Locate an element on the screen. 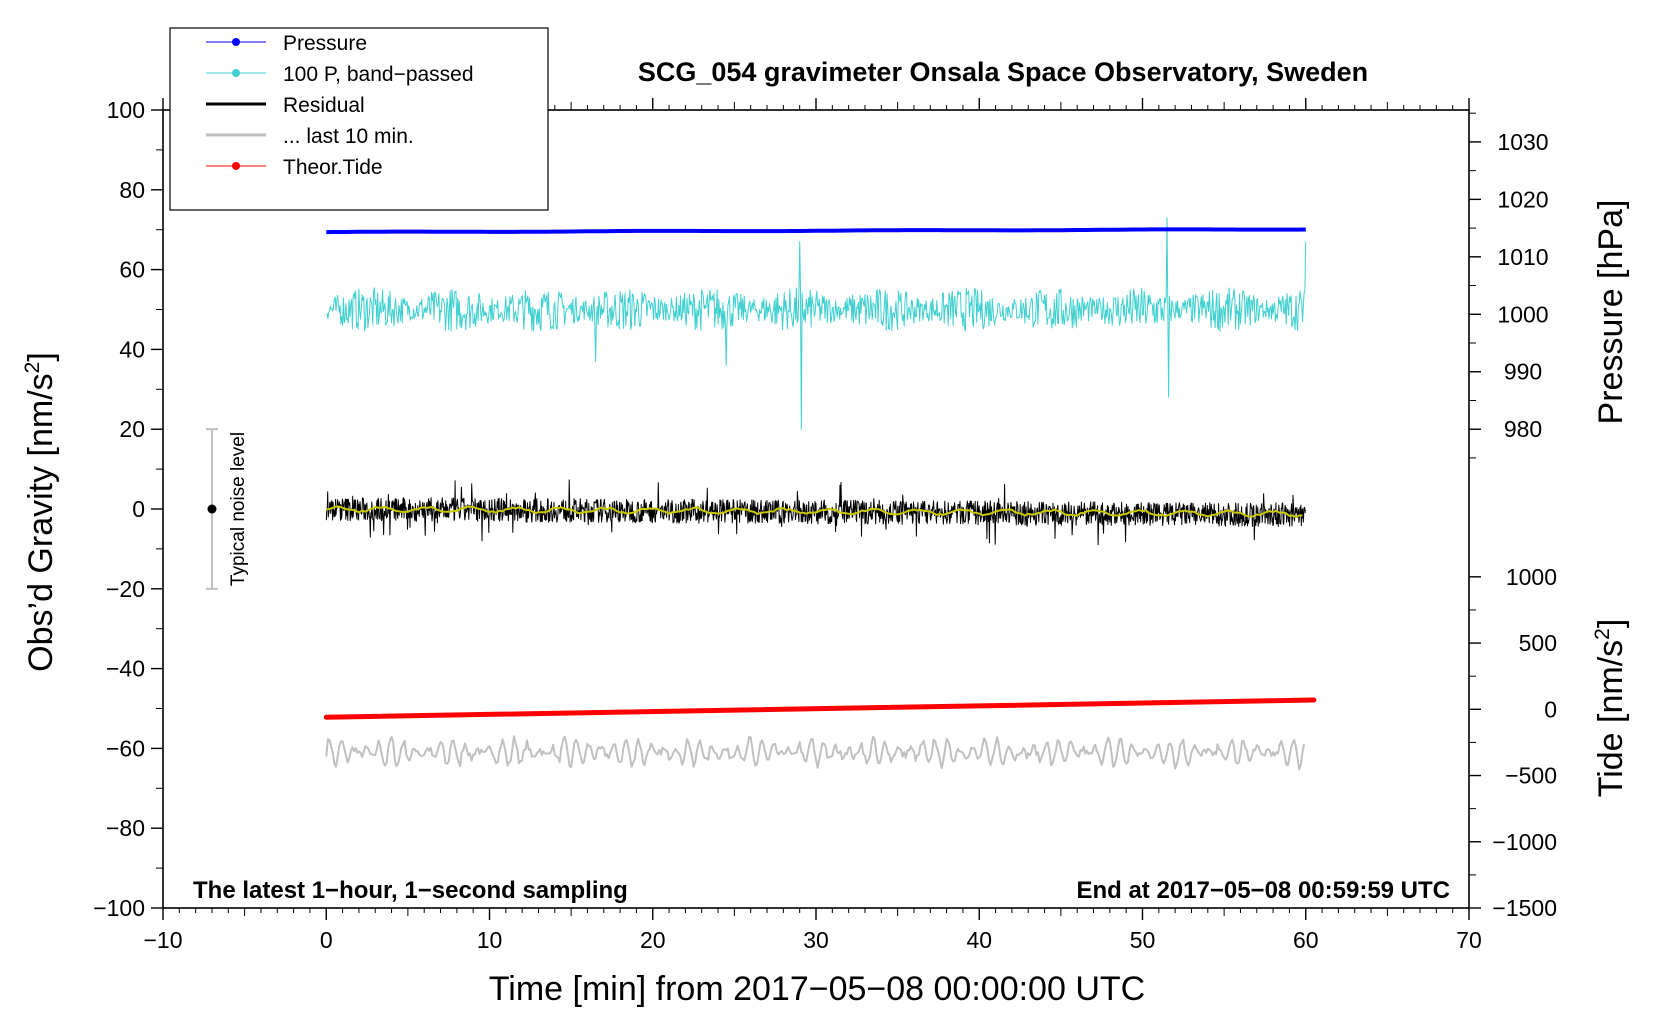 The image size is (1660, 1020). y-axis-title-pressure: Pressure [hPa] is located at coordinates (1611, 312).